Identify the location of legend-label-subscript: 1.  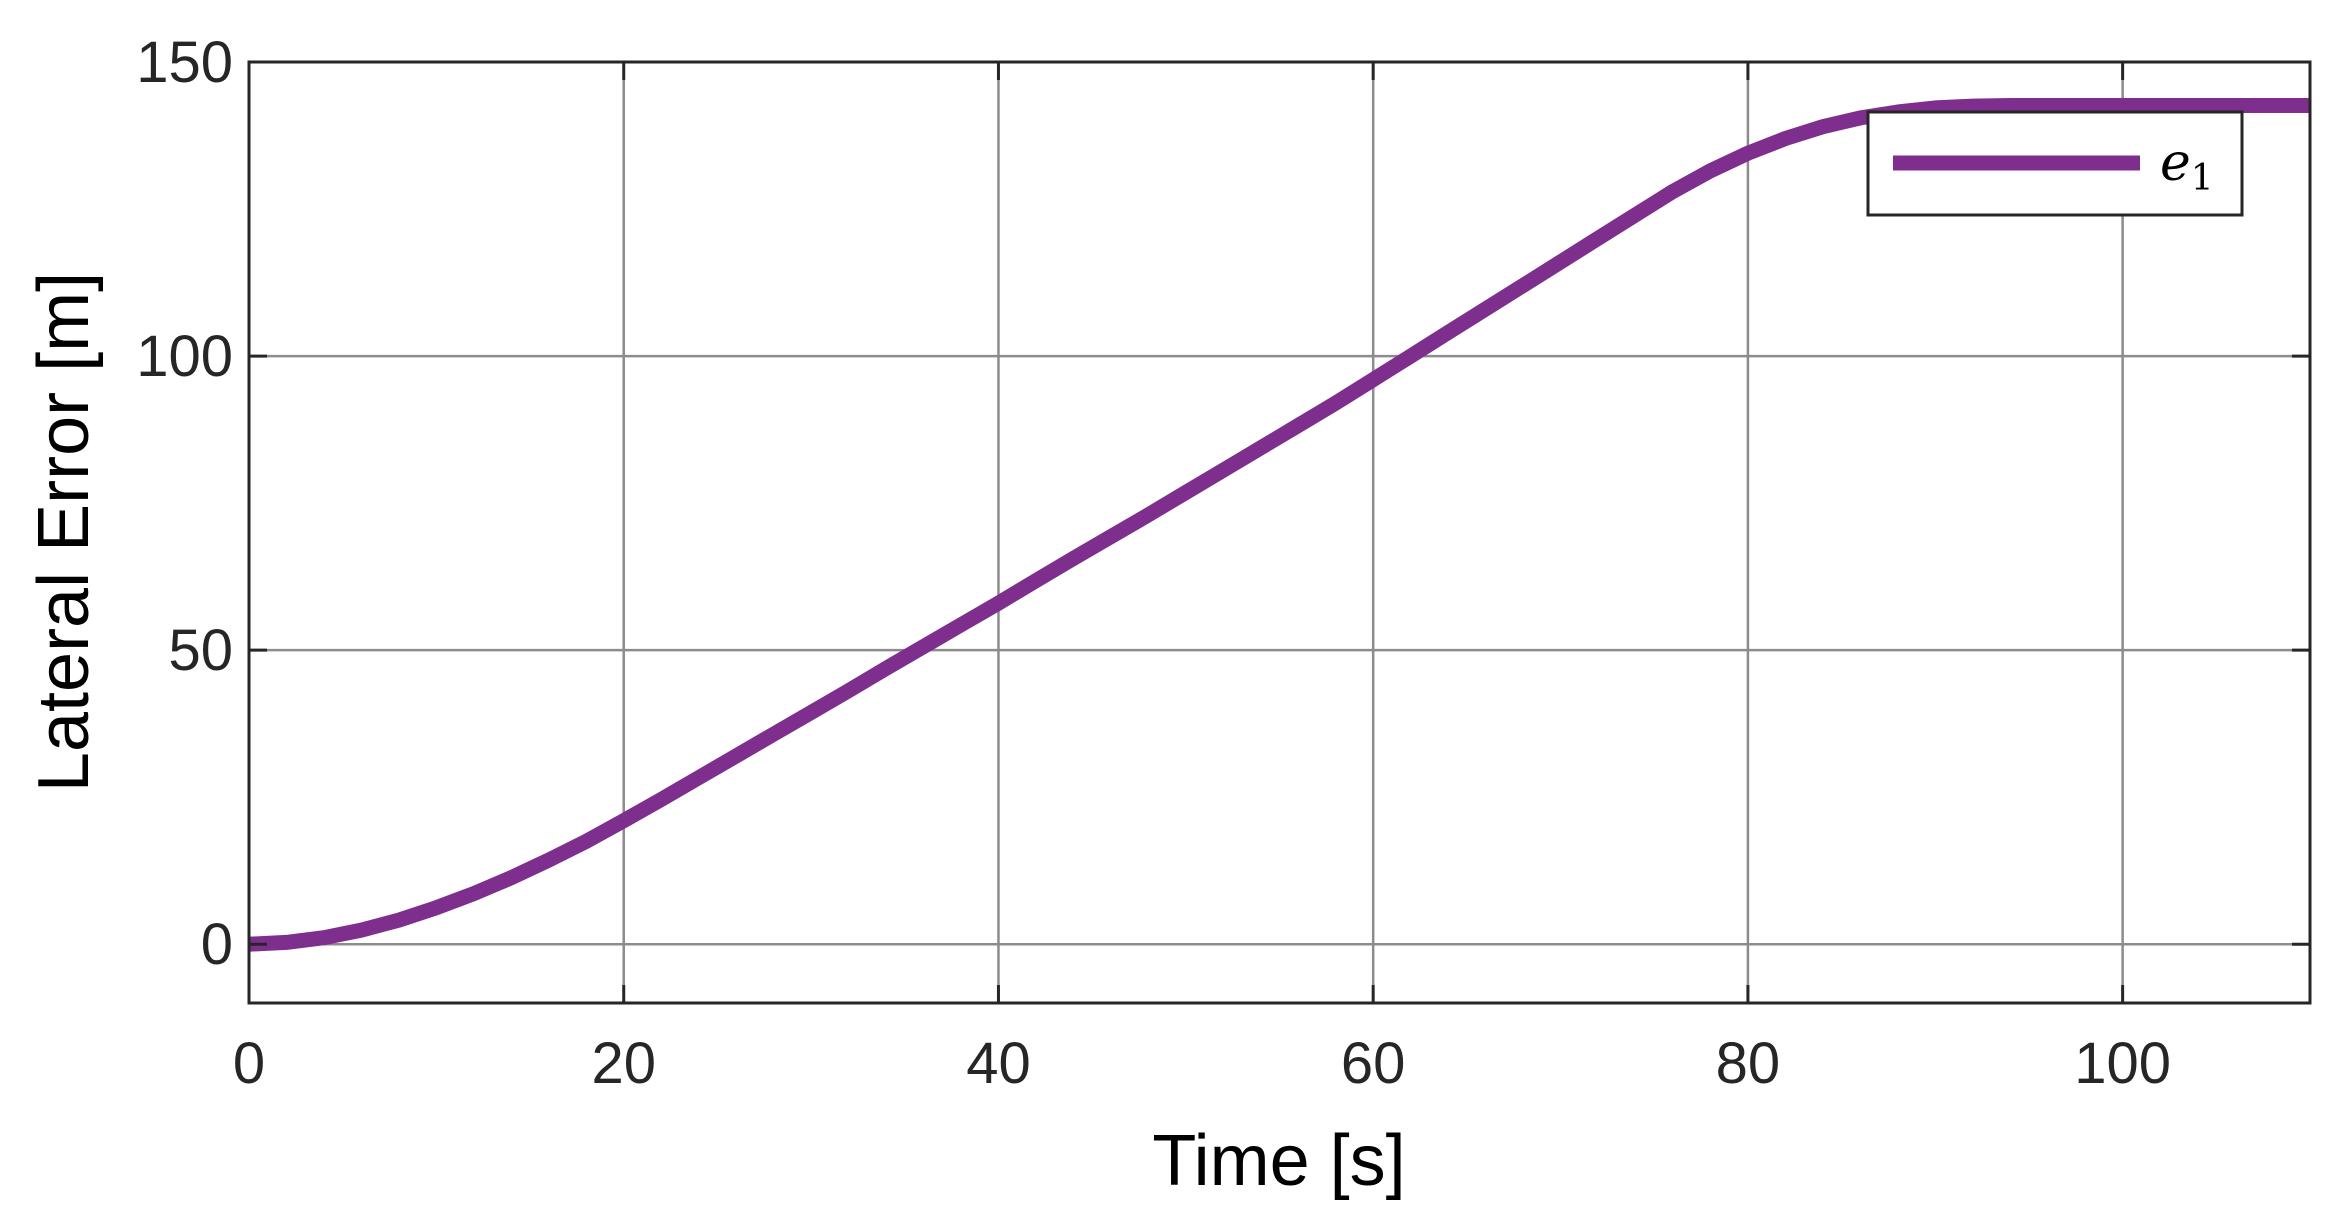
(2202, 178).